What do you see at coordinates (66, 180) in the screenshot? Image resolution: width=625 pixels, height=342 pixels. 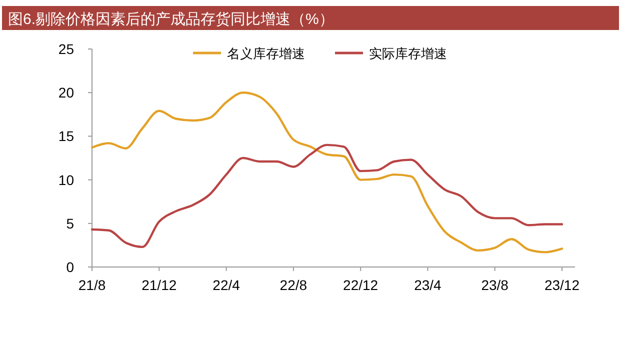 I see `y-tick-label: 10` at bounding box center [66, 180].